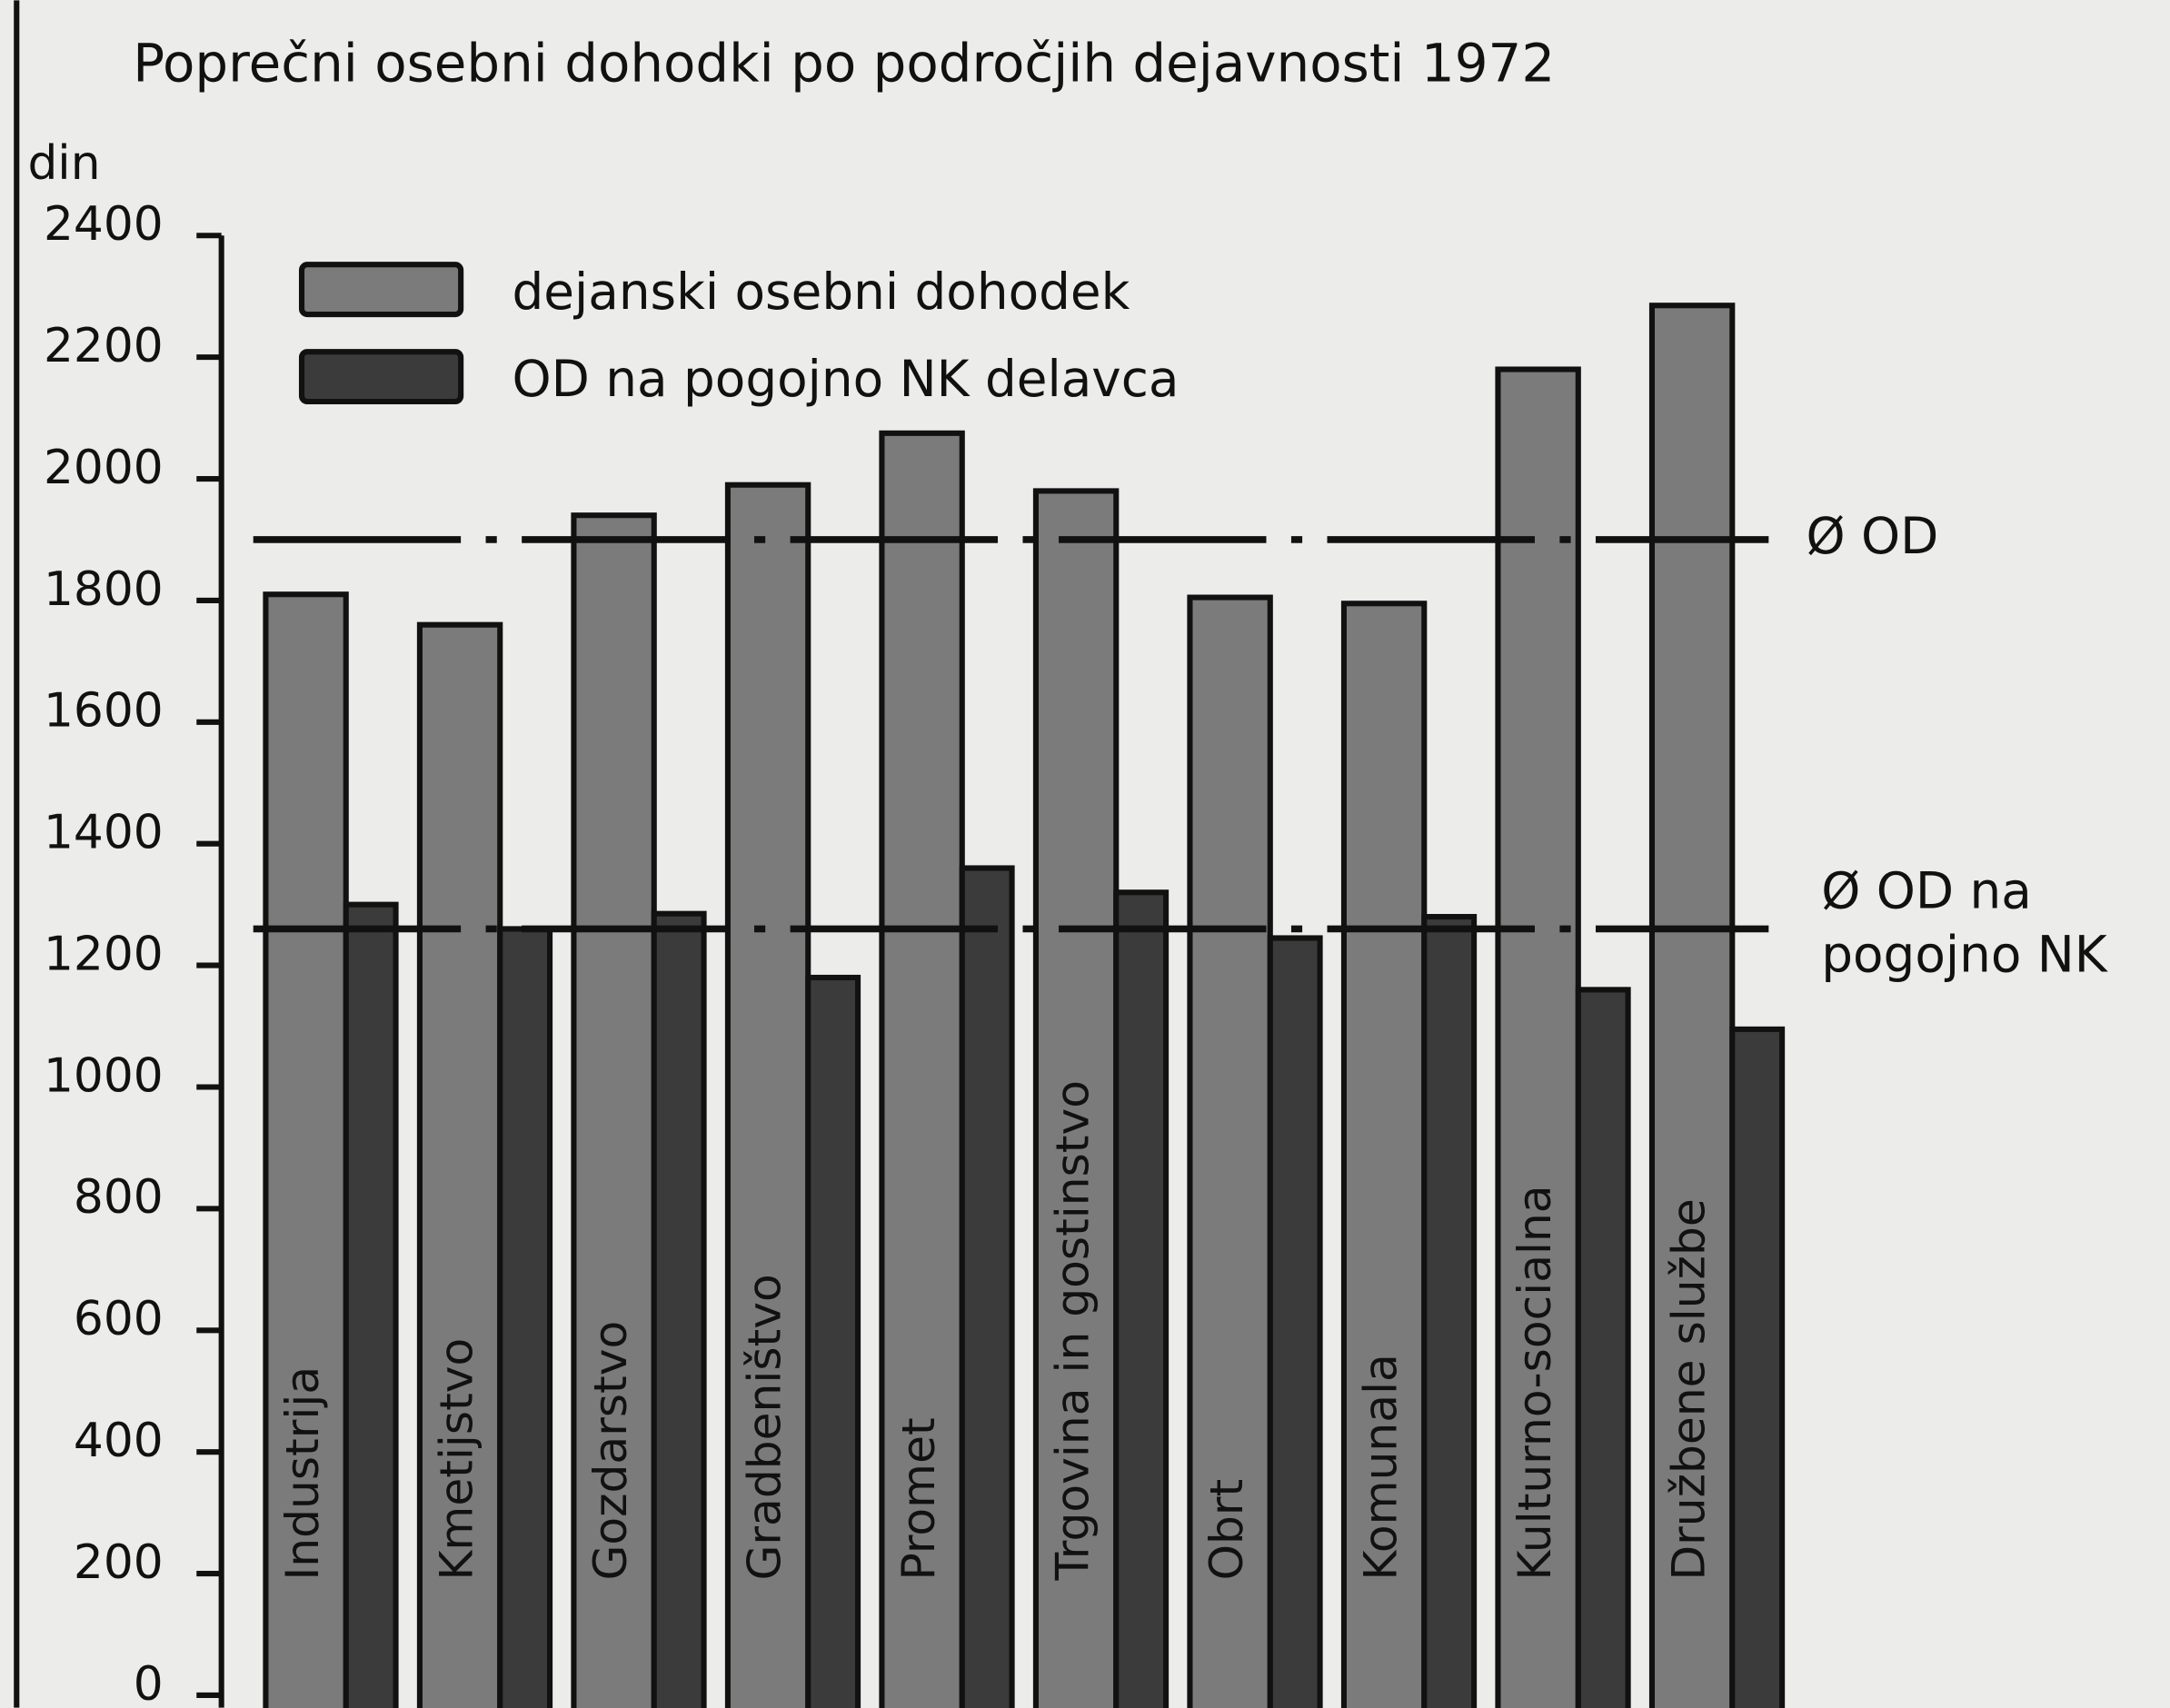 This screenshot has width=2170, height=1708. I want to click on y-tick-label: 600, so click(119, 1319).